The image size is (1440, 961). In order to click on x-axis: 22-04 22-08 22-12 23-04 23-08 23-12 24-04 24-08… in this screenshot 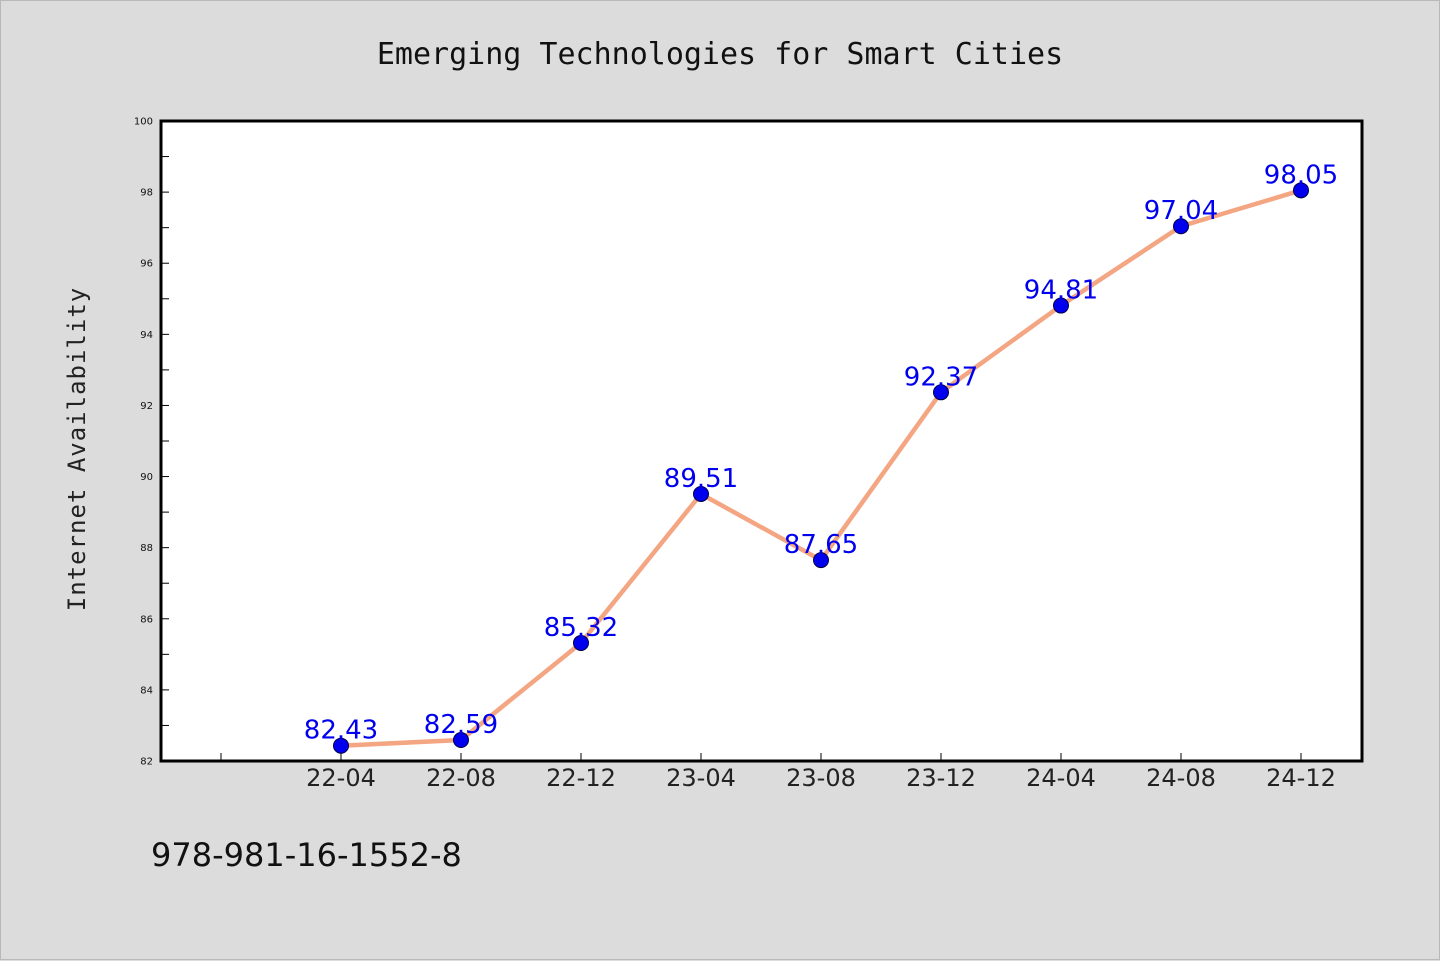, I will do `click(778, 772)`.